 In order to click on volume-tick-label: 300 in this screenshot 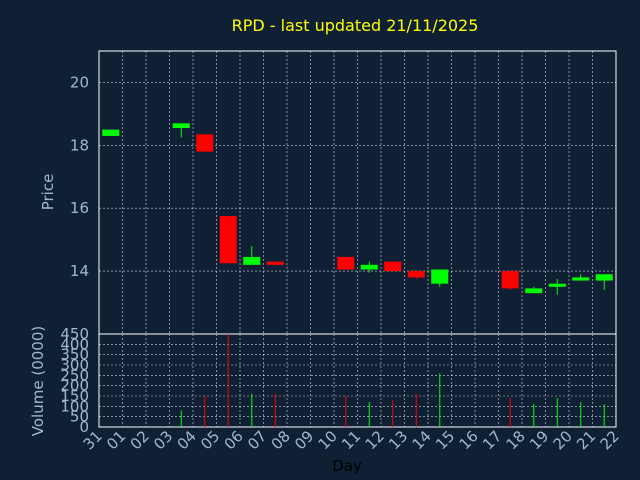, I will do `click(74, 365)`.